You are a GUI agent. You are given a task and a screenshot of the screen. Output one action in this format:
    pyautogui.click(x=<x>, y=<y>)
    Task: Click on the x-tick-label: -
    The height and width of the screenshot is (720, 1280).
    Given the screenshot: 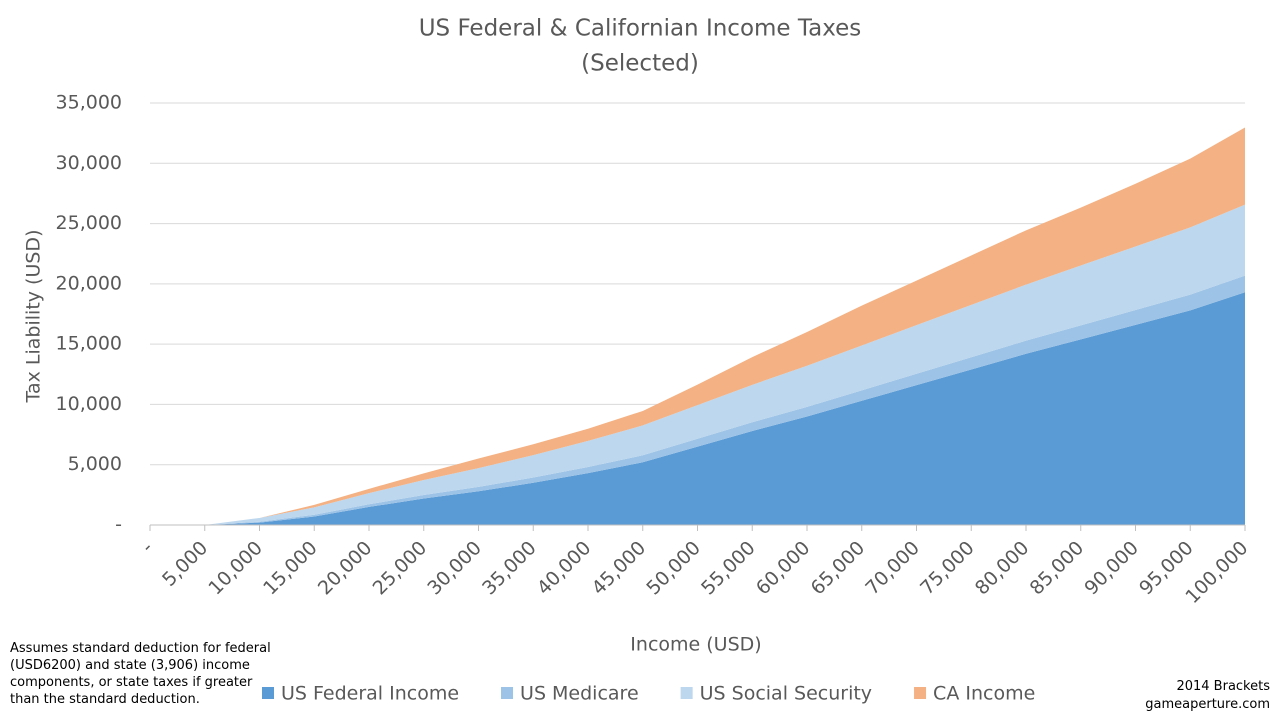 What is the action you would take?
    pyautogui.click(x=147, y=547)
    